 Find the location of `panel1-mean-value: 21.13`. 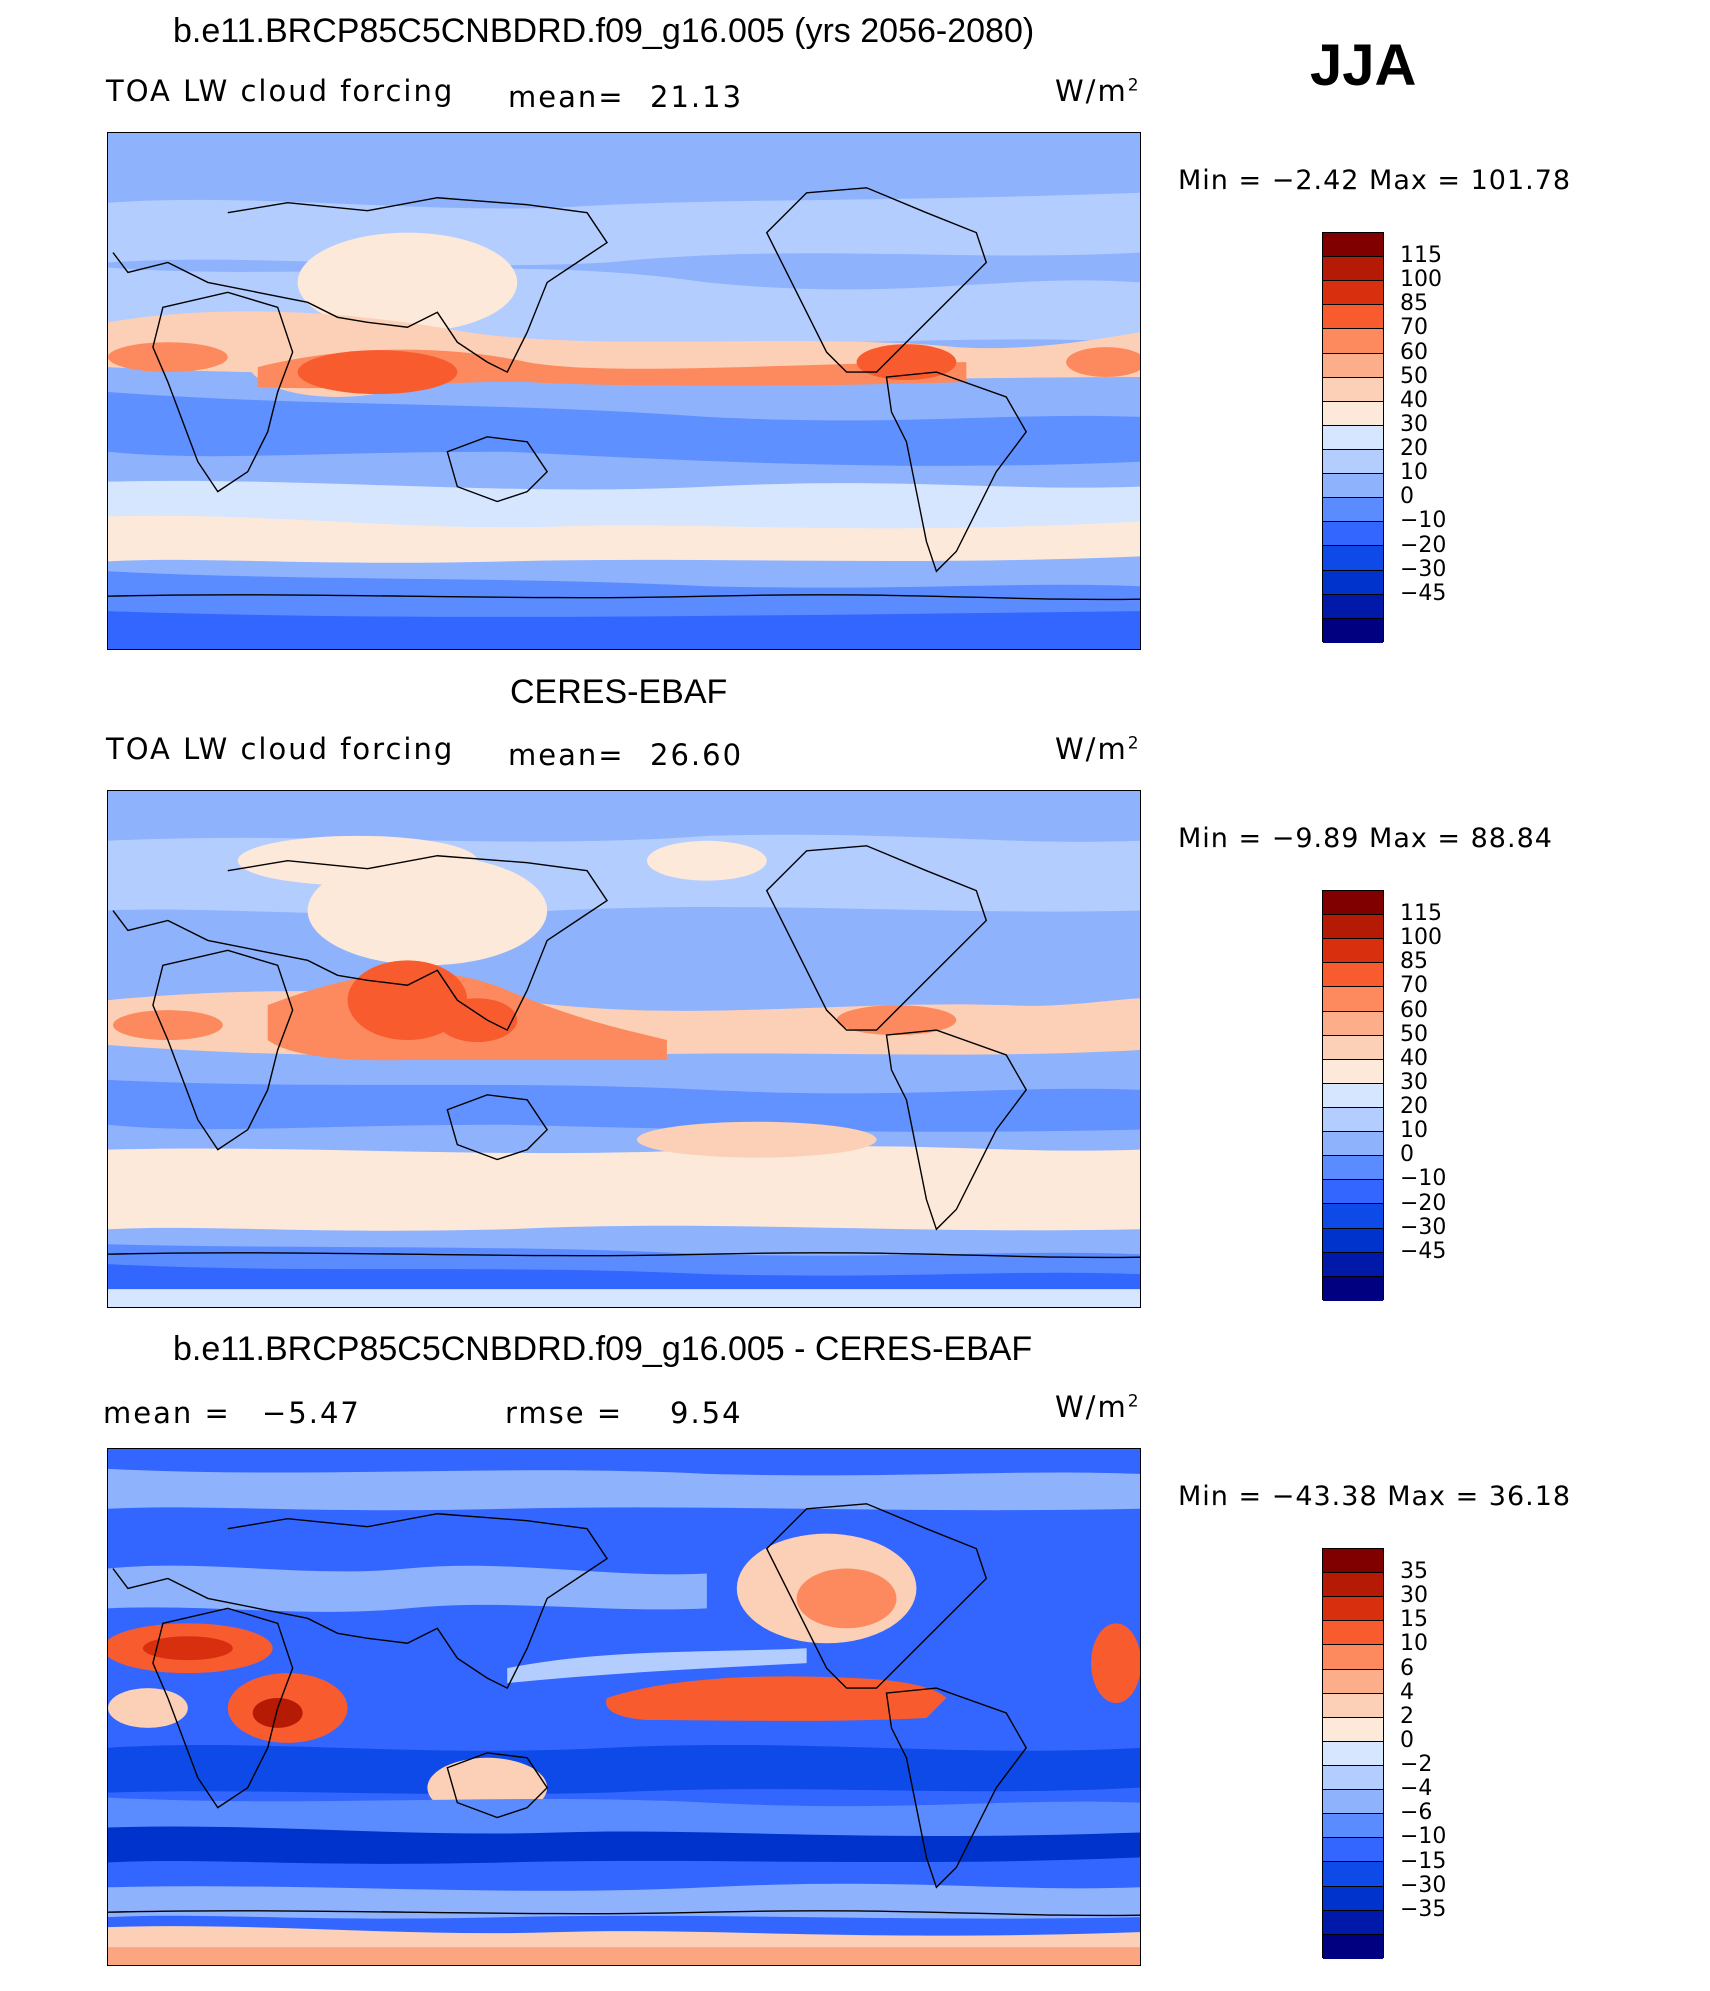

panel1-mean-value: 21.13 is located at coordinates (697, 97).